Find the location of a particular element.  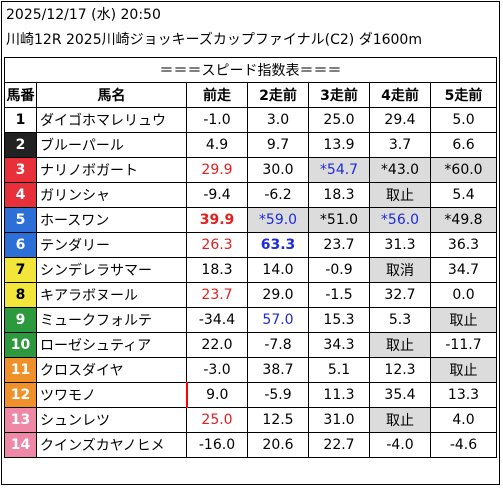

speed-index-cell: -6.2 is located at coordinates (278, 195).